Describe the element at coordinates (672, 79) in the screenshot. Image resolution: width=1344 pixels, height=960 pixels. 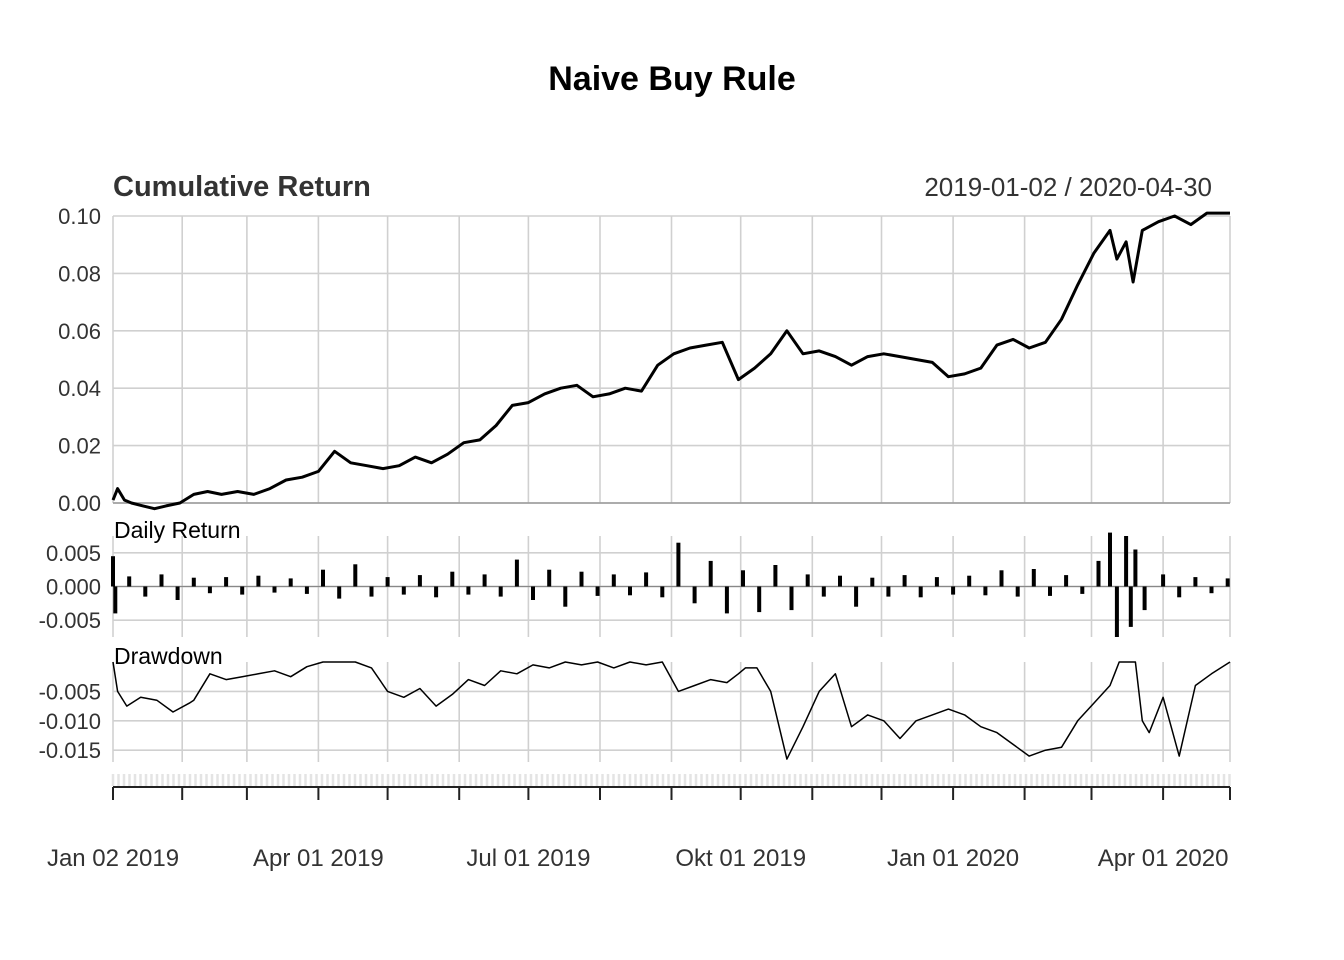
I see `chart-title: Naive Buy Rule` at that location.